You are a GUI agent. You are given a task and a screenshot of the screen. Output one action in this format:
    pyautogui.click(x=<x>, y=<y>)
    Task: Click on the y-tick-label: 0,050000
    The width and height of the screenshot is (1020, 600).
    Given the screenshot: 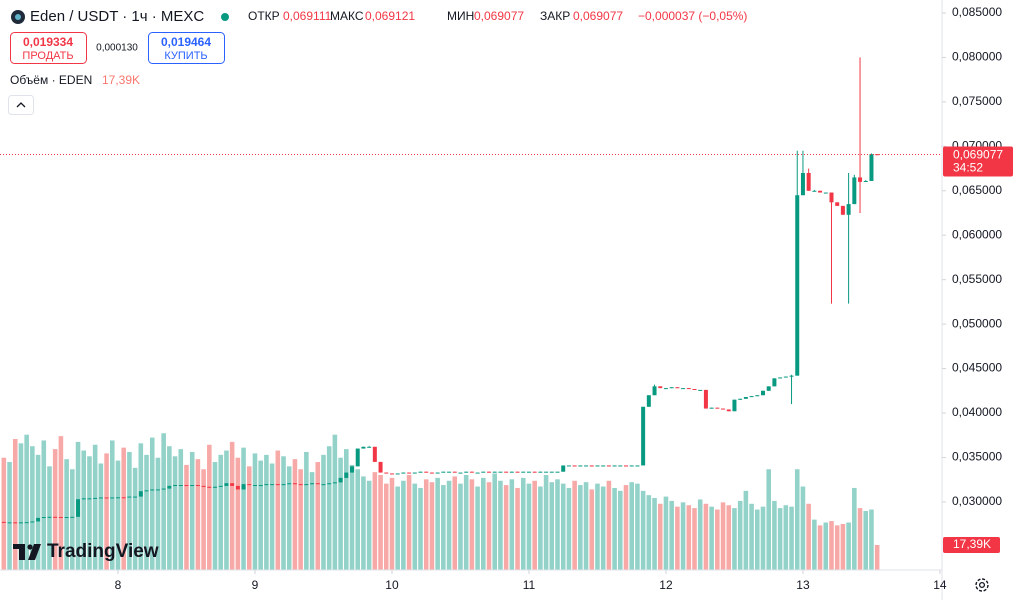 What is the action you would take?
    pyautogui.click(x=977, y=323)
    